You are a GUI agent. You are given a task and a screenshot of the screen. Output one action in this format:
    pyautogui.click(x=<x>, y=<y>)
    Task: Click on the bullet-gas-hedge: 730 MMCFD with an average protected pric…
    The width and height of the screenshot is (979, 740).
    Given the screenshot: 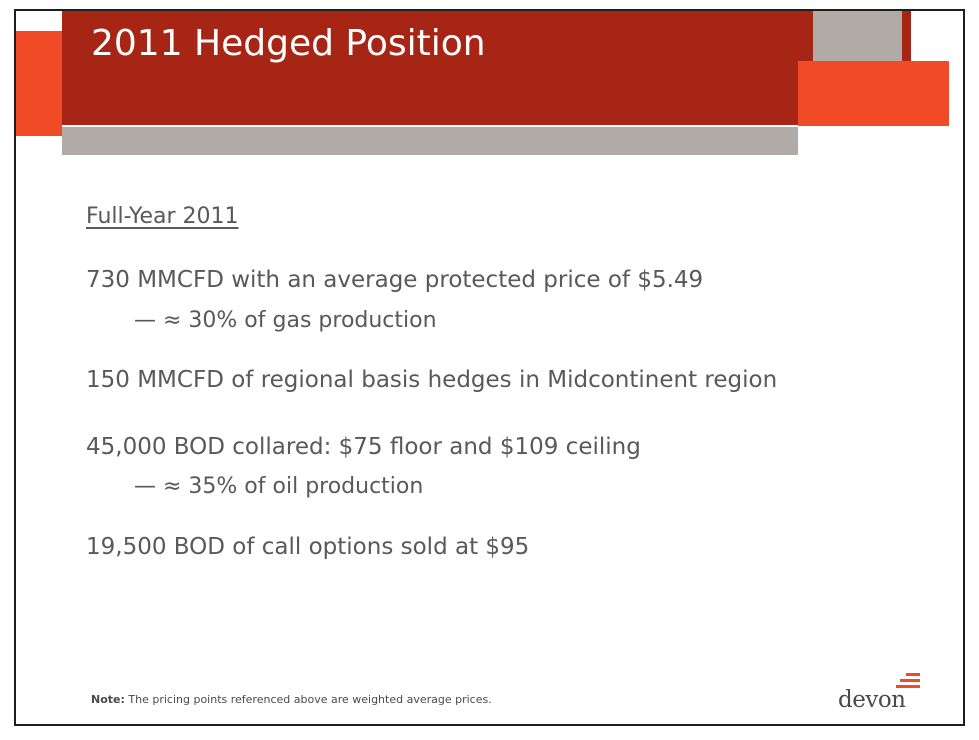 What is the action you would take?
    pyautogui.click(x=395, y=280)
    